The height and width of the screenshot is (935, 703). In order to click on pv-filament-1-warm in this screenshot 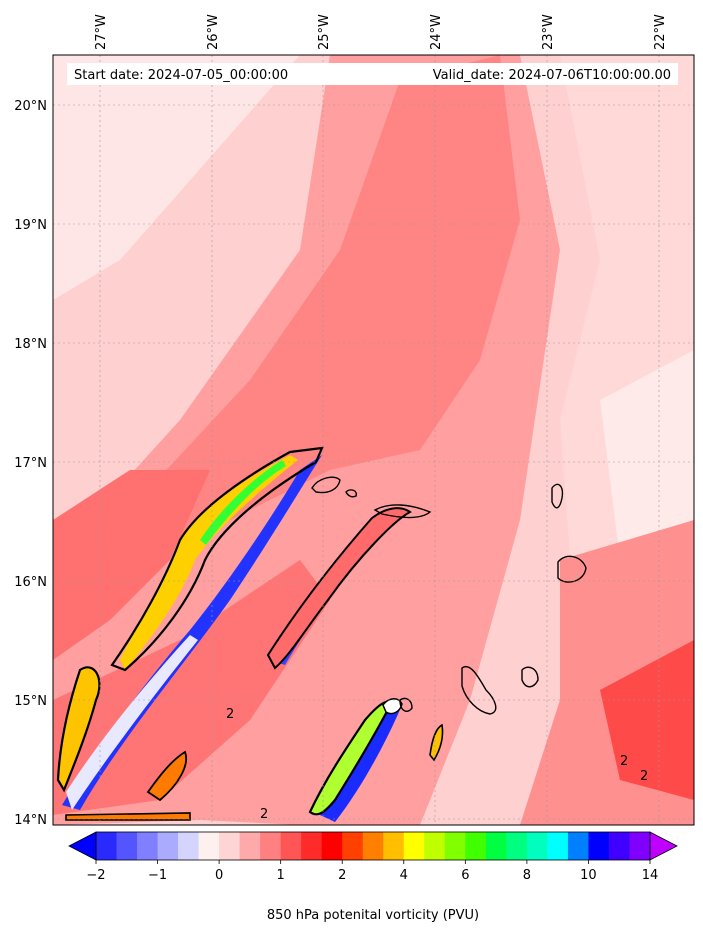, I will do `click(209, 562)`.